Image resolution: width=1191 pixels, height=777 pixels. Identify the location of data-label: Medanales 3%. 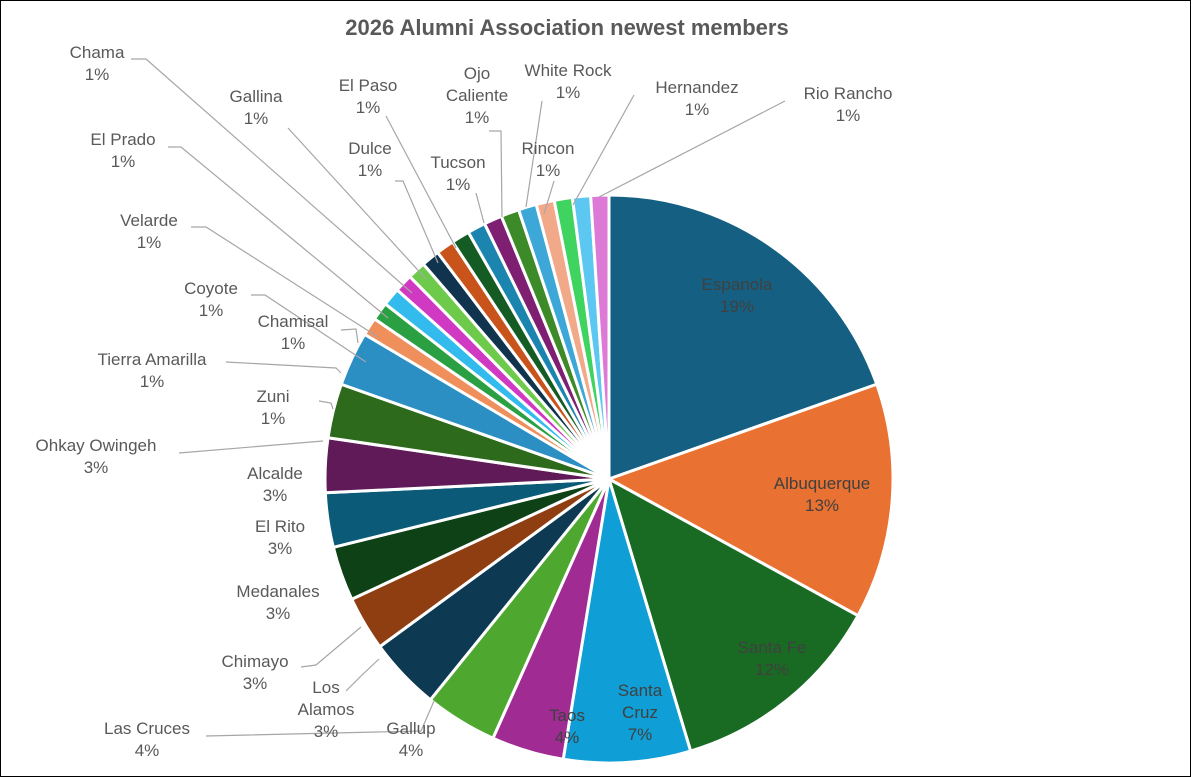
(277, 602).